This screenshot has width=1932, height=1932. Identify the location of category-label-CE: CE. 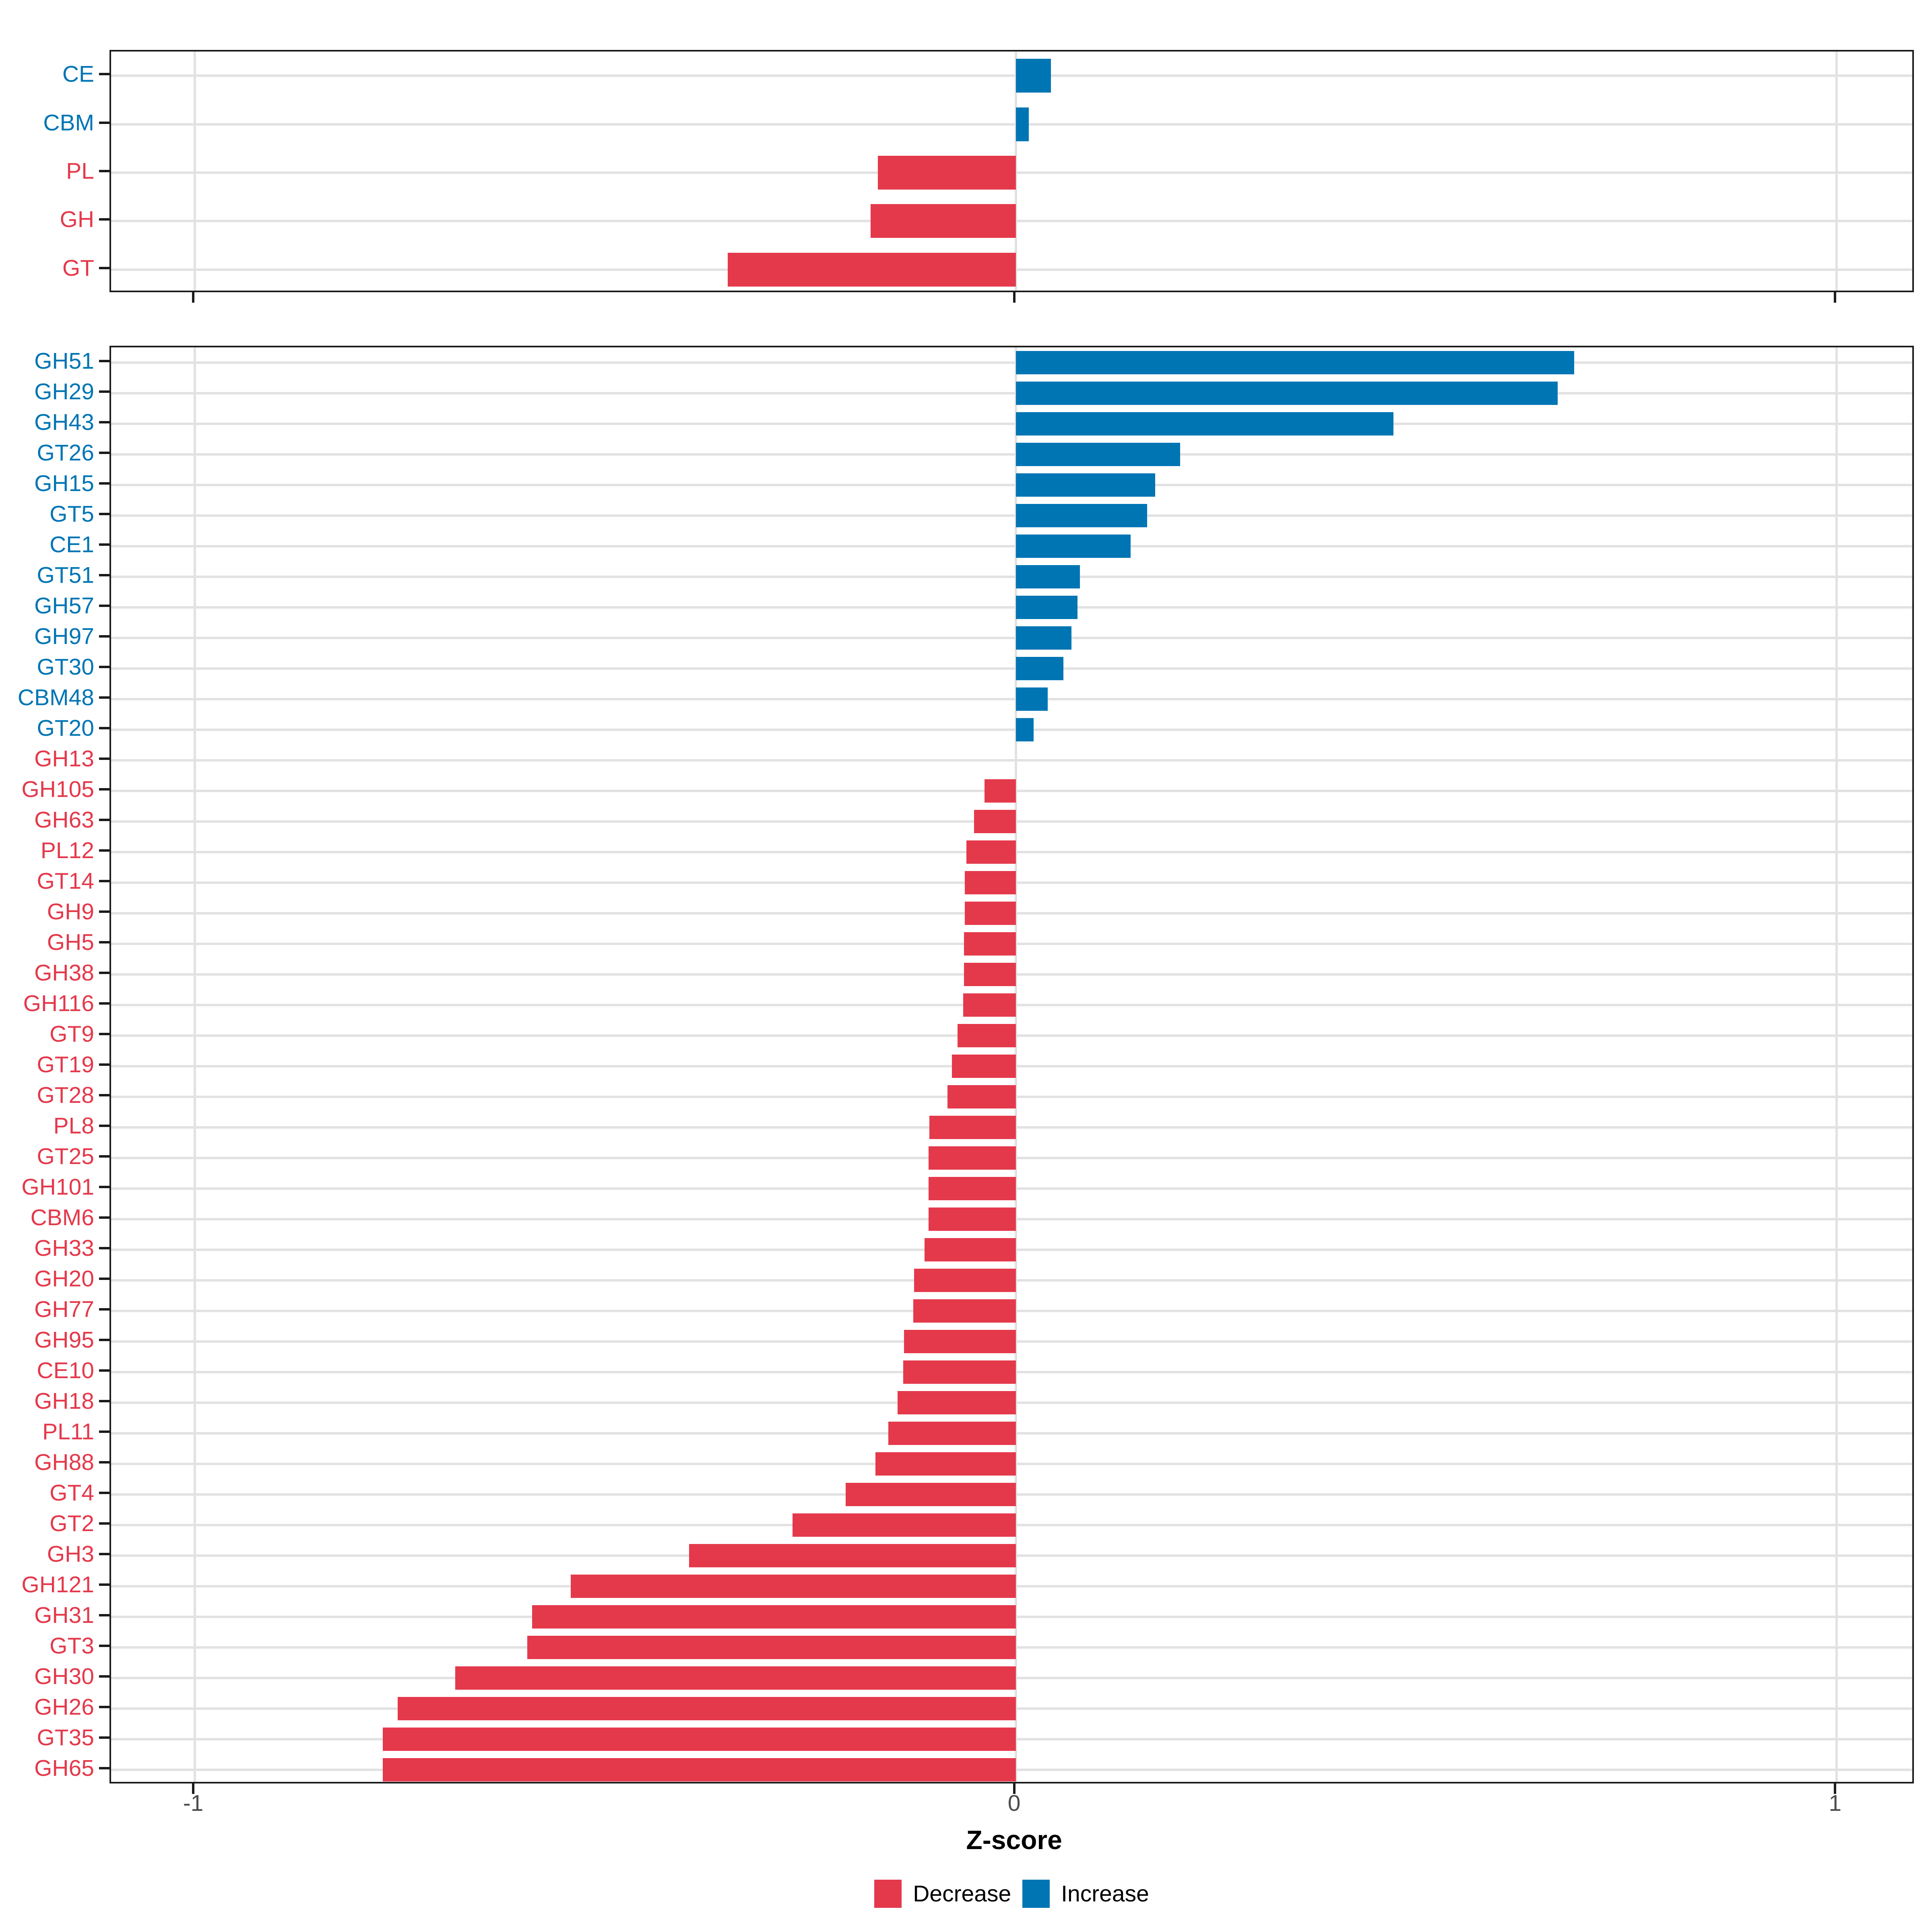
(78, 74).